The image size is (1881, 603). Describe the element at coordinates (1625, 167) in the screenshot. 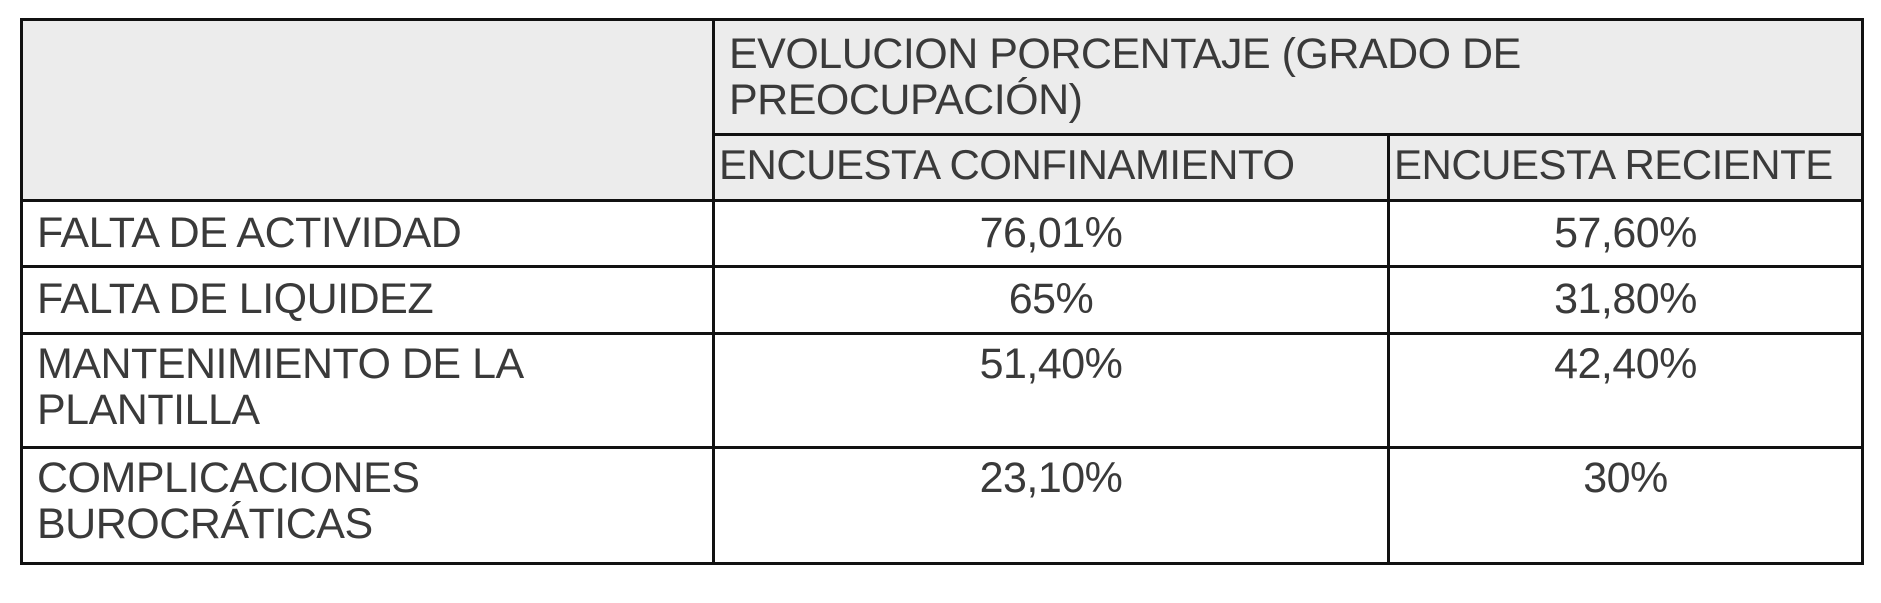

I see `column-header-reciente: ENCUESTA RECIENTE` at that location.